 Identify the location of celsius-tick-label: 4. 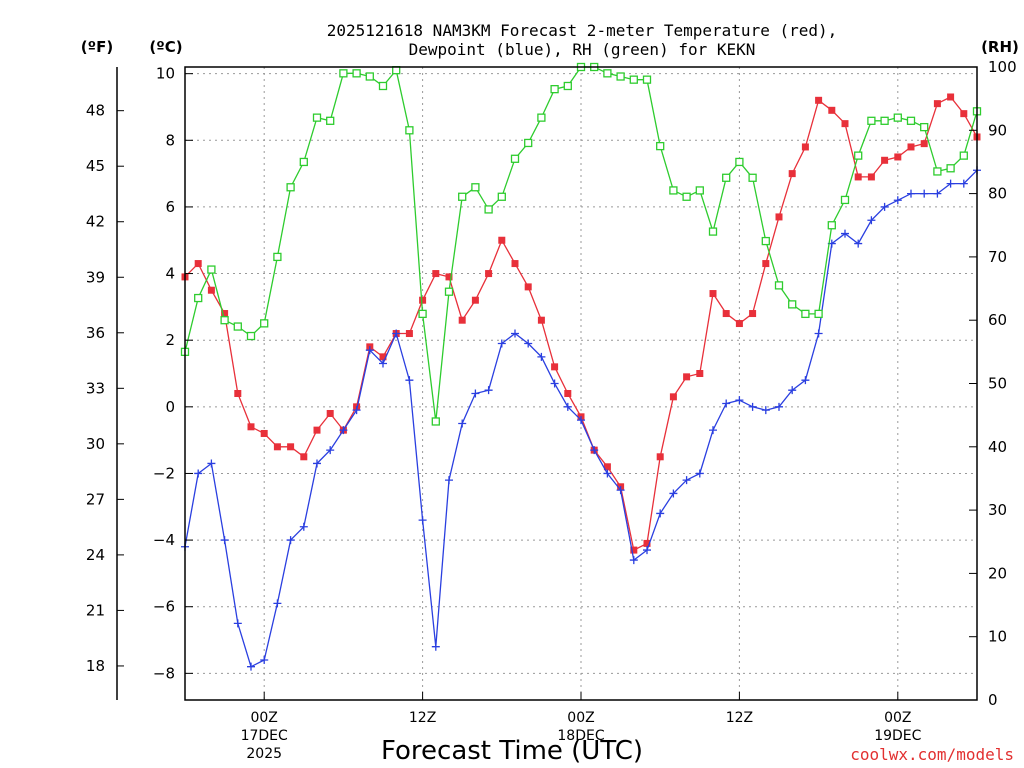
(170, 274).